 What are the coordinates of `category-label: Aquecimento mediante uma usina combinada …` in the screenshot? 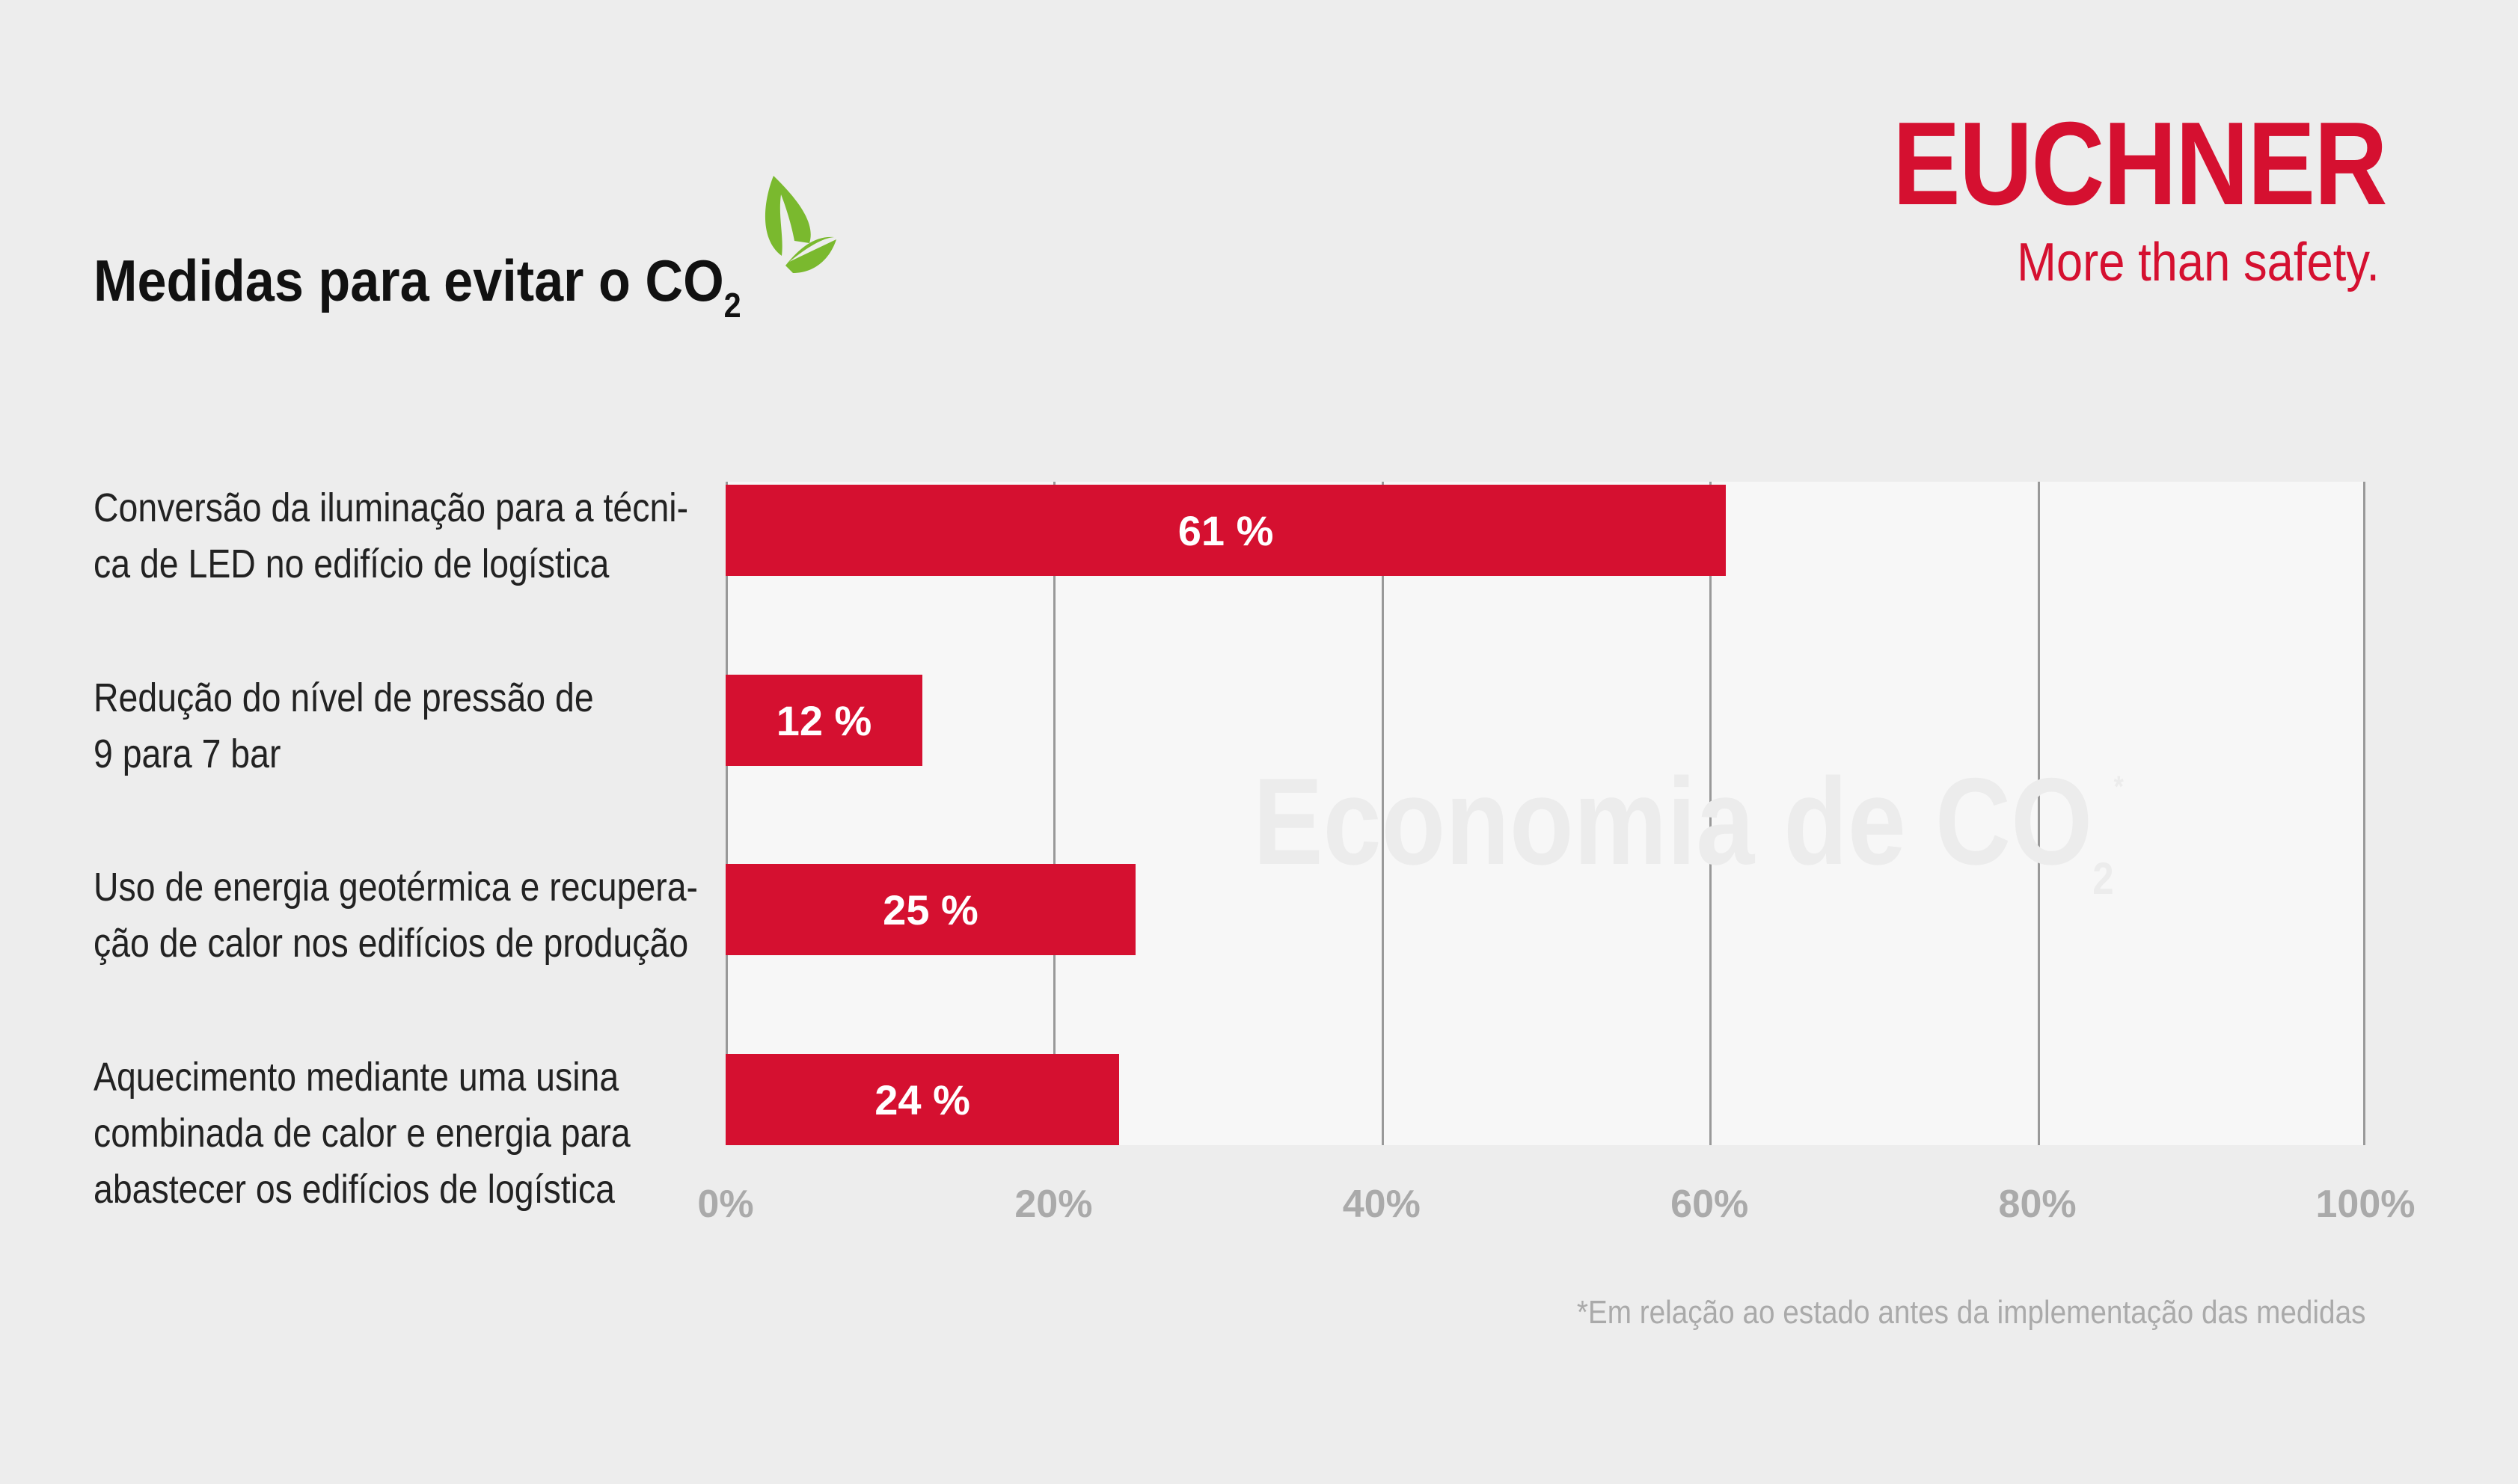 It's located at (362, 1133).